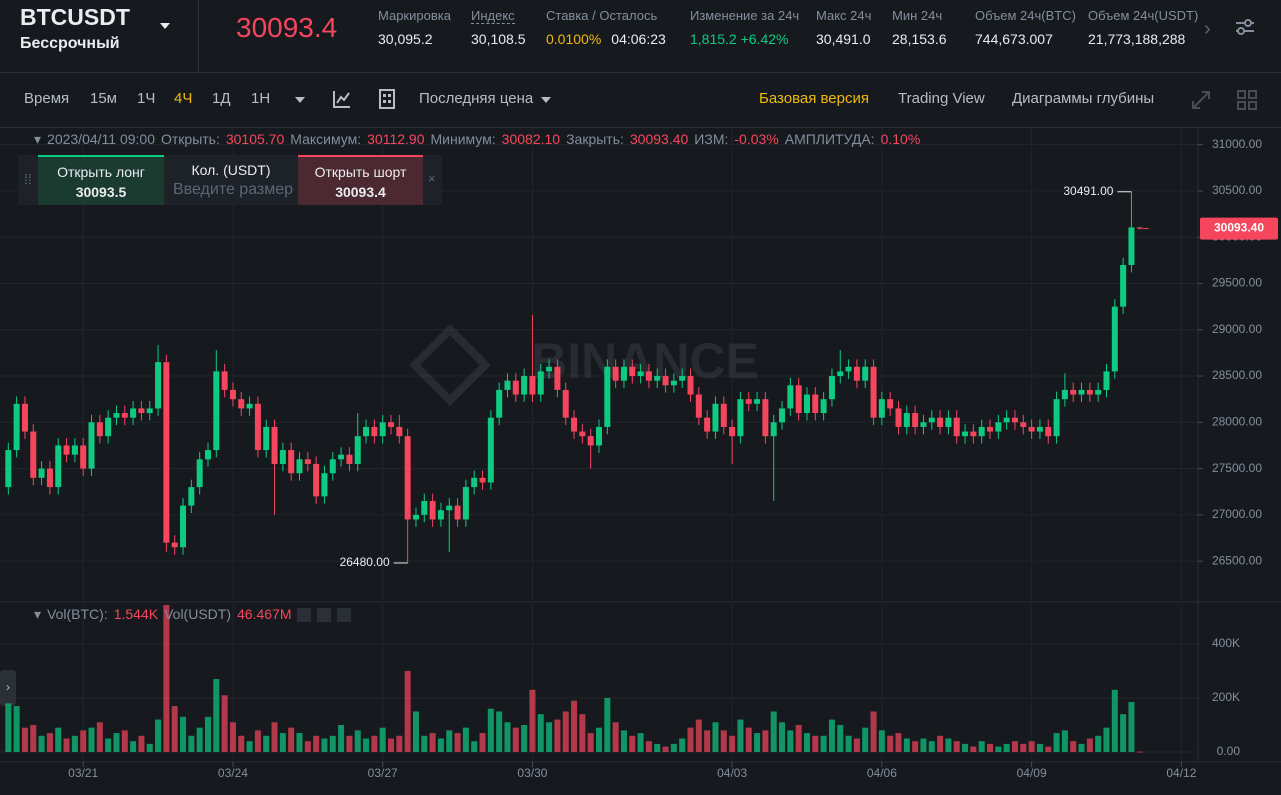 The image size is (1281, 795). What do you see at coordinates (183, 98) in the screenshot?
I see `interval: 4Ч` at bounding box center [183, 98].